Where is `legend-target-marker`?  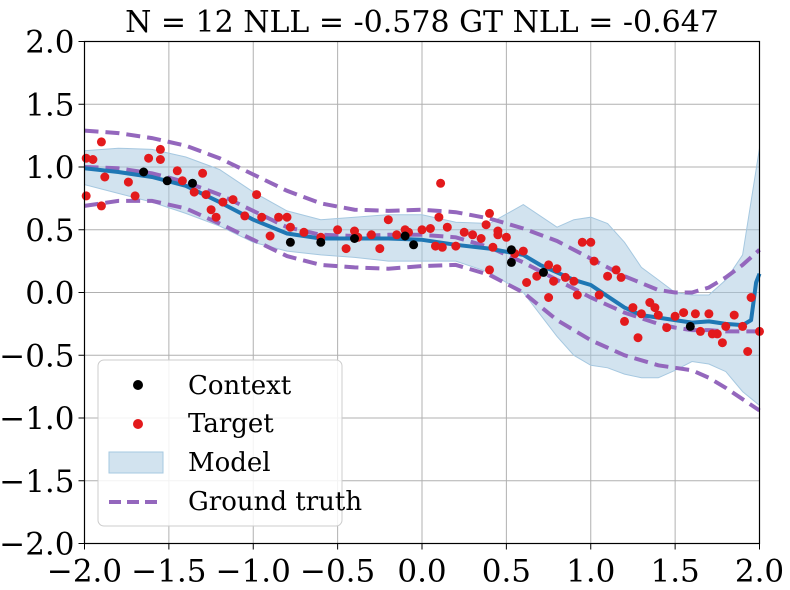 legend-target-marker is located at coordinates (138, 424).